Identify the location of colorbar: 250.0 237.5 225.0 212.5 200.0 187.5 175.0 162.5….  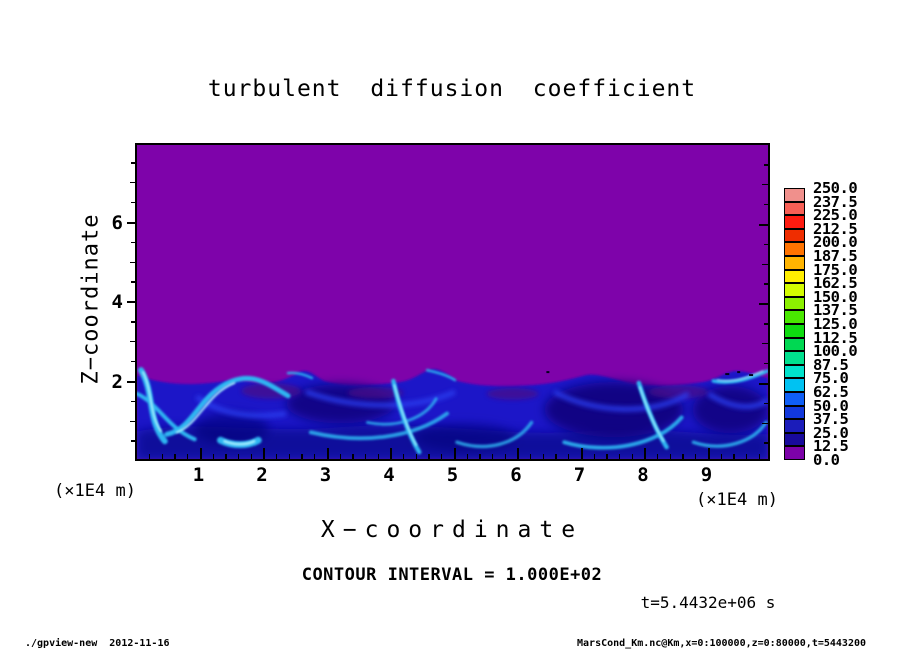
(844, 324).